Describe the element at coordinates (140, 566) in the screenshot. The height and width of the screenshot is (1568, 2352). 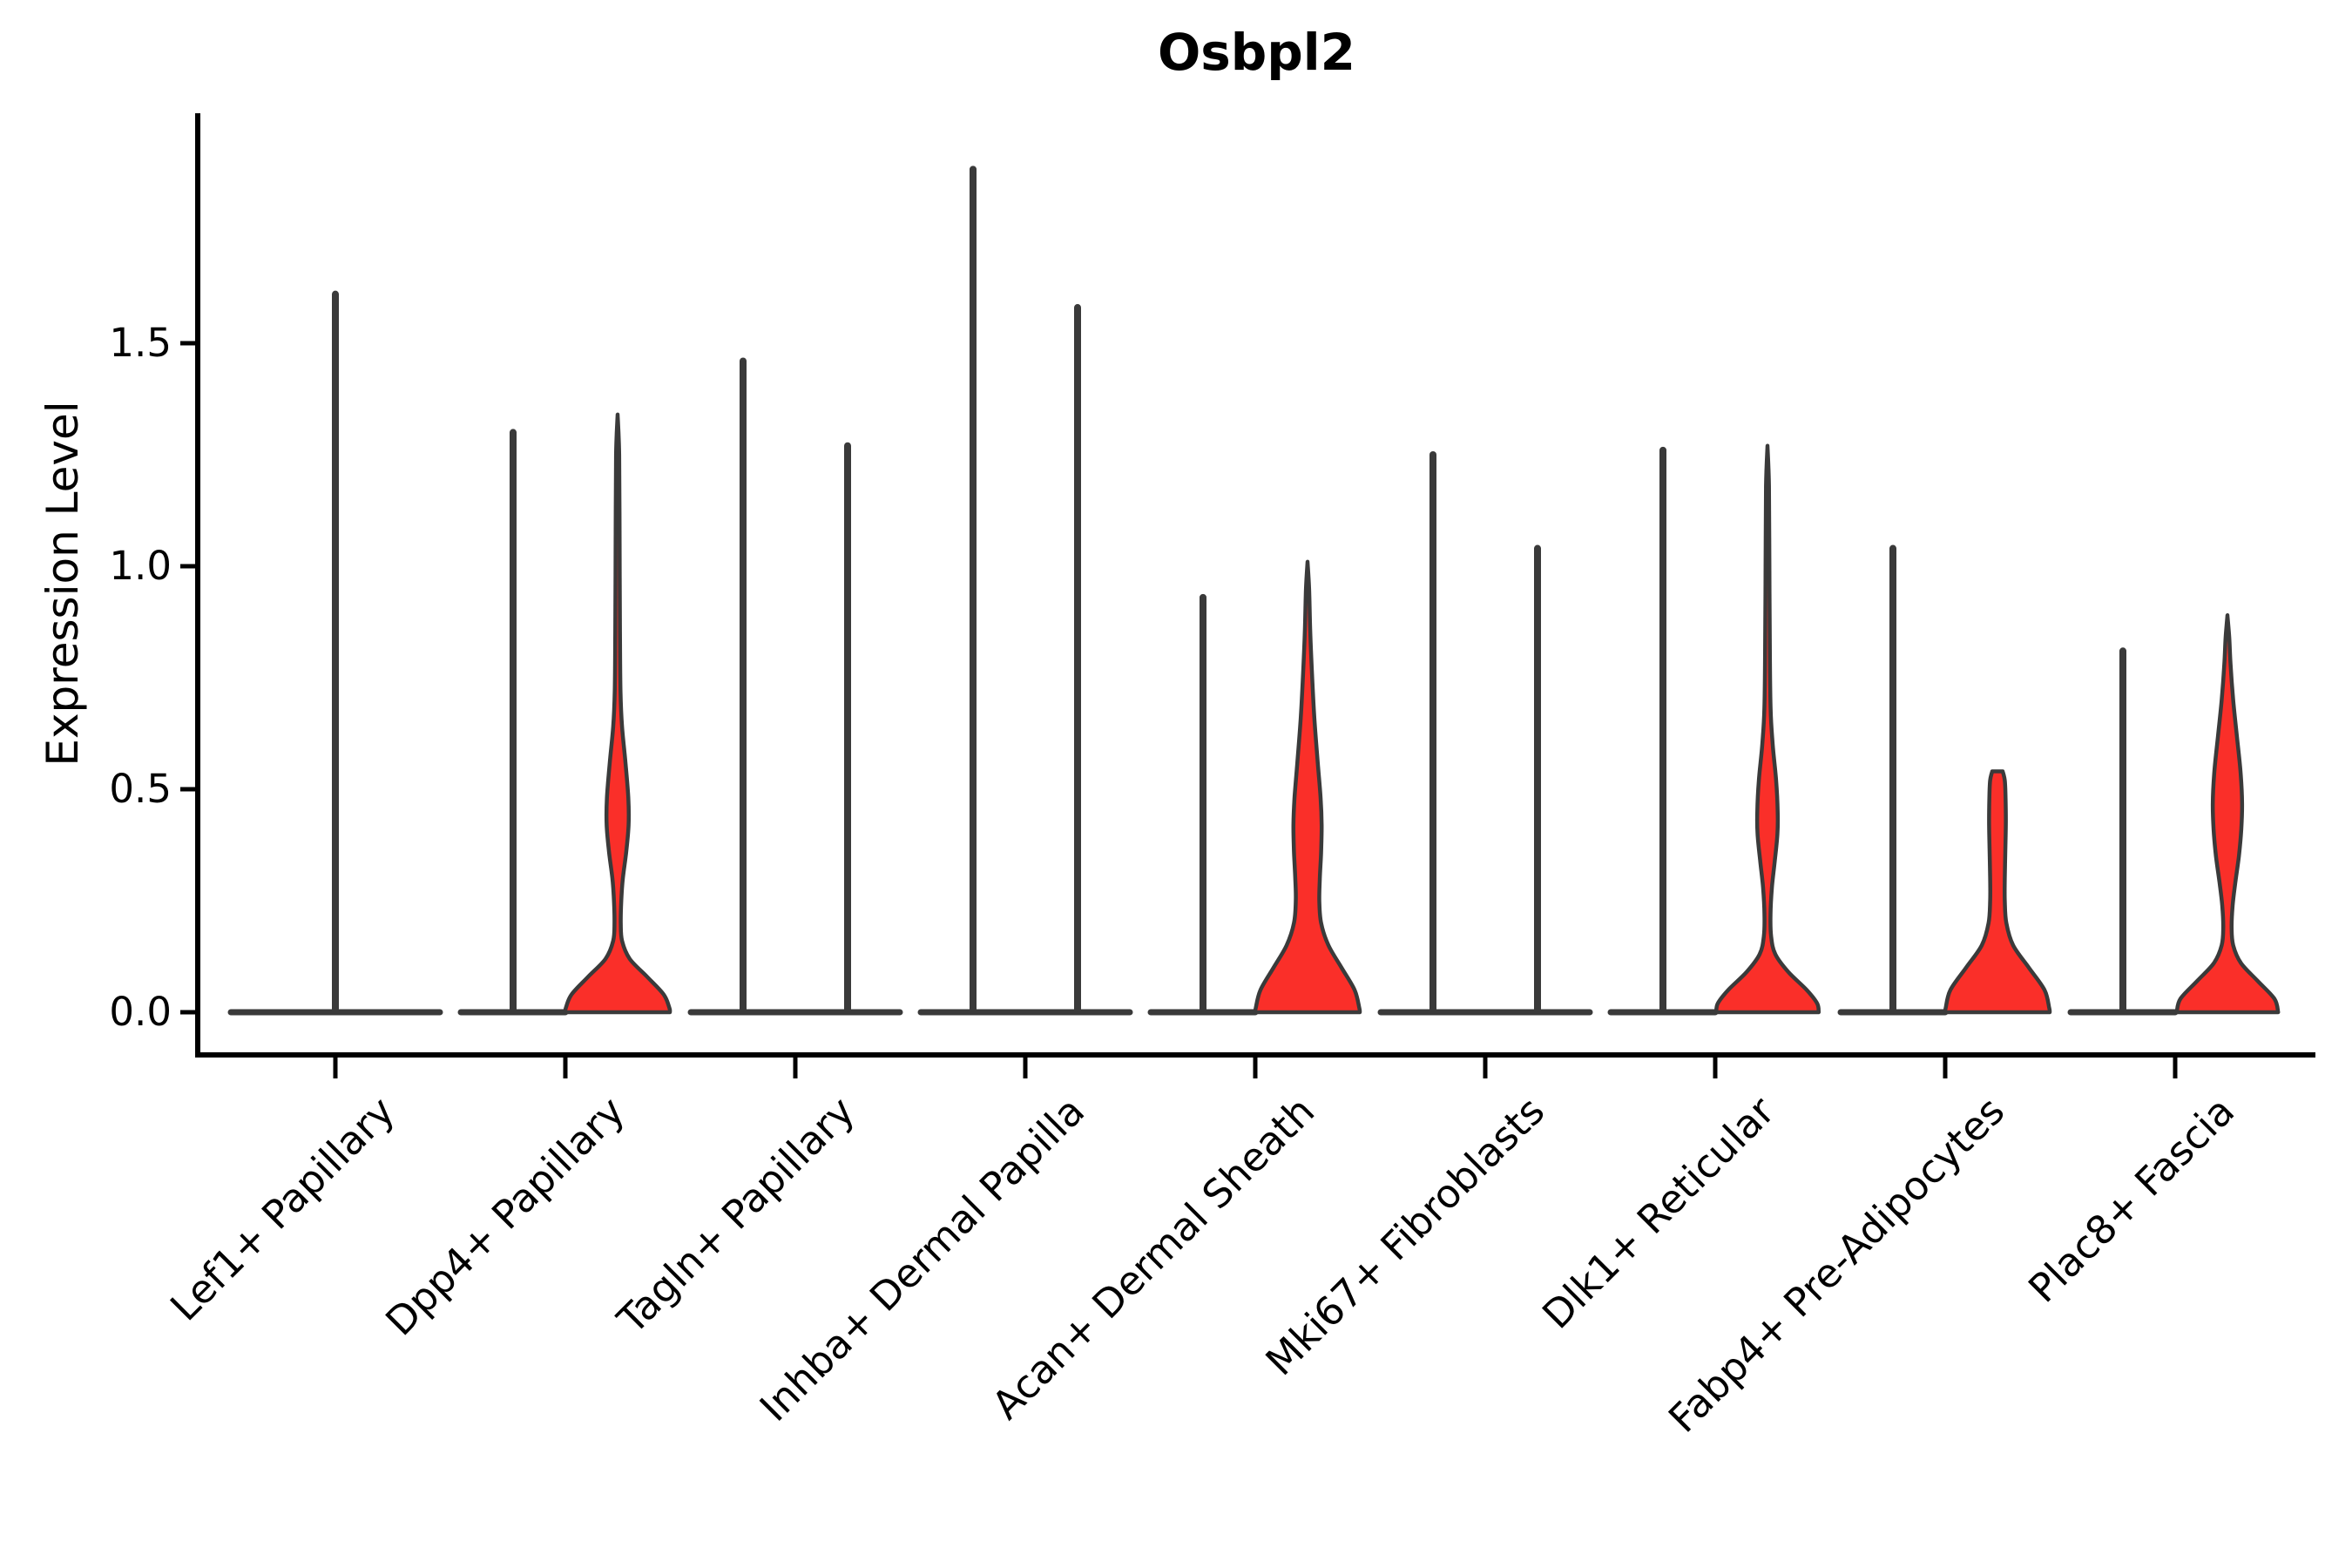
I see `y-tick-label: 1.0` at that location.